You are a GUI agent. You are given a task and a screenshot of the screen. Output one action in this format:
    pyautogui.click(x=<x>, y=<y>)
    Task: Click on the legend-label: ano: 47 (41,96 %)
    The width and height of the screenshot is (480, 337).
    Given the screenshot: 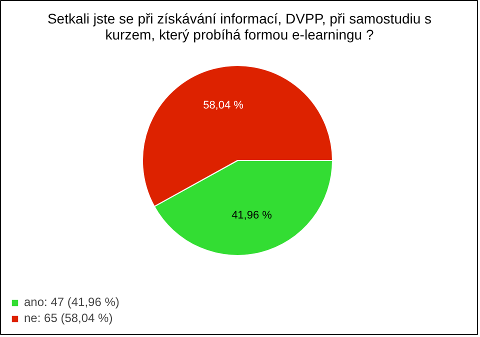 What is the action you would take?
    pyautogui.click(x=72, y=302)
    